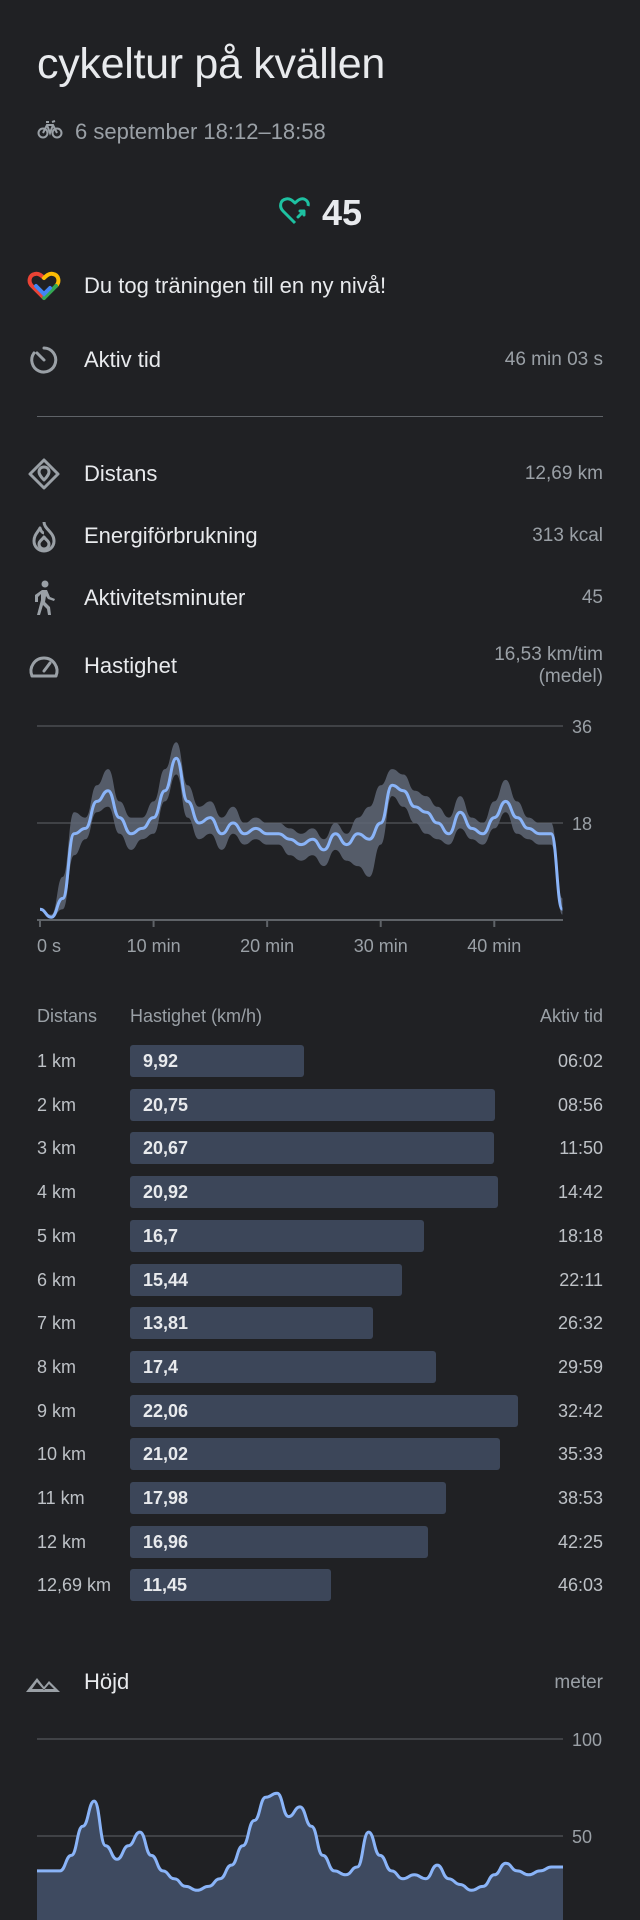 The width and height of the screenshot is (640, 1920). I want to click on split-time: 11:50, so click(581, 1148).